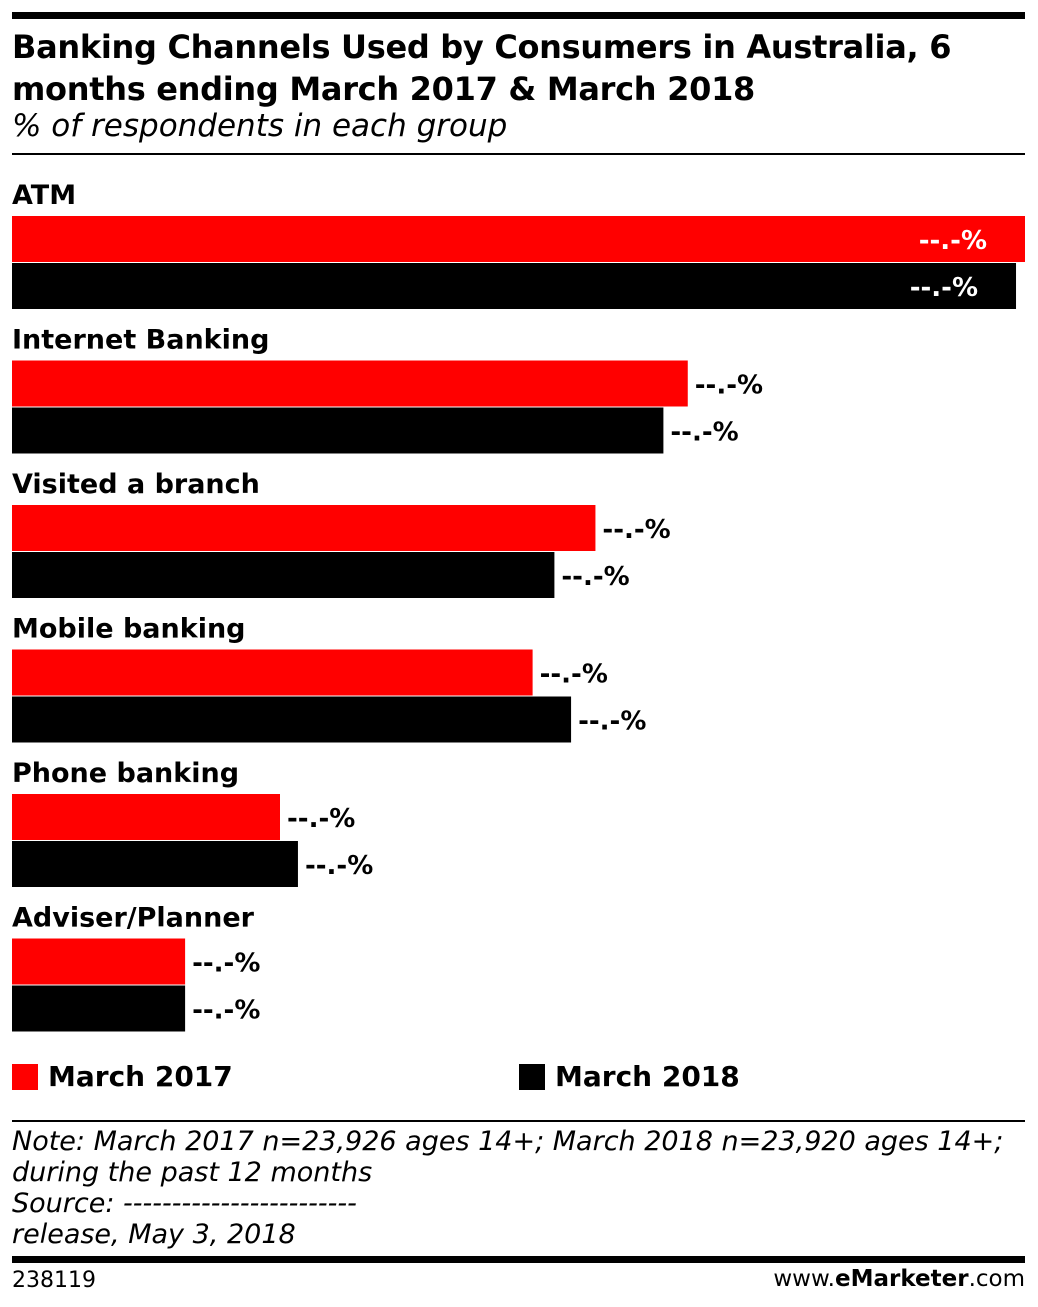  Describe the element at coordinates (729, 386) in the screenshot. I see `value-label-internet-banking-march-2017: --.-%` at that location.